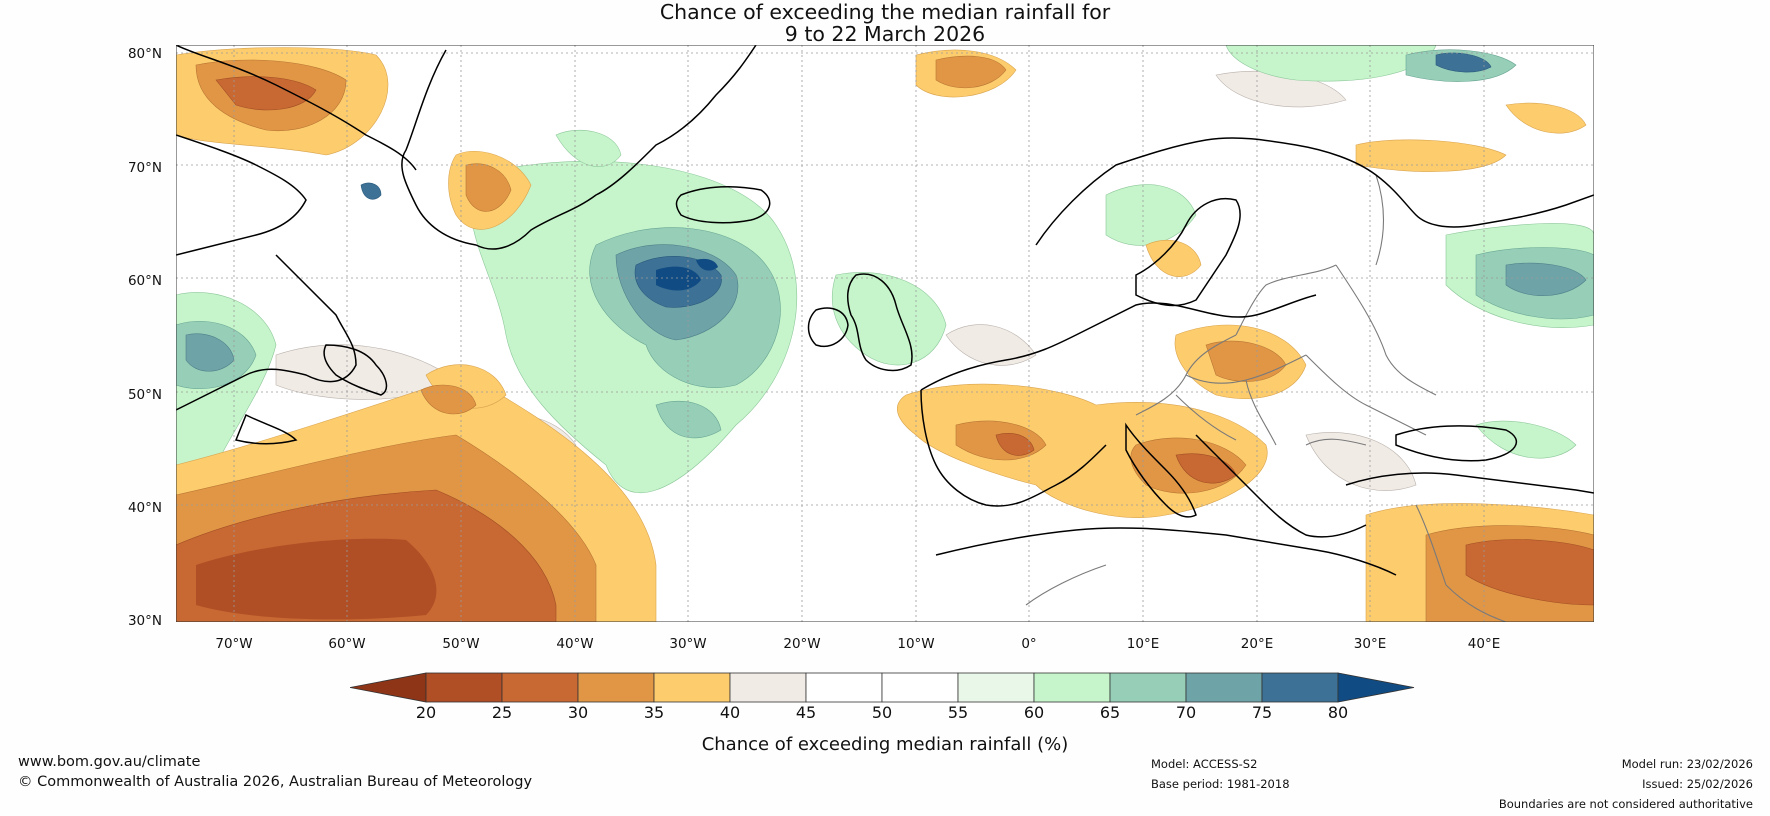  What do you see at coordinates (958, 712) in the screenshot?
I see `colorbar-tick-label: 55` at bounding box center [958, 712].